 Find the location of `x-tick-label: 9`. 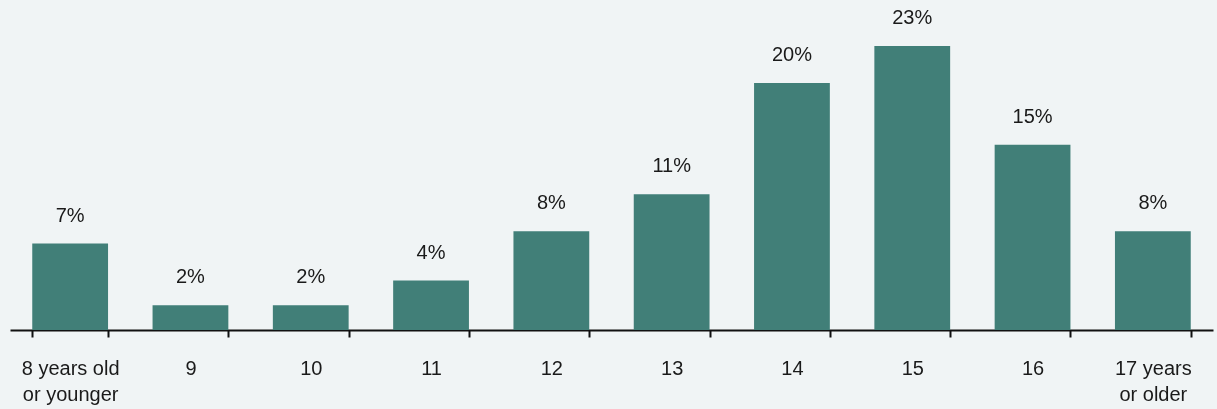

x-tick-label: 9 is located at coordinates (191, 367).